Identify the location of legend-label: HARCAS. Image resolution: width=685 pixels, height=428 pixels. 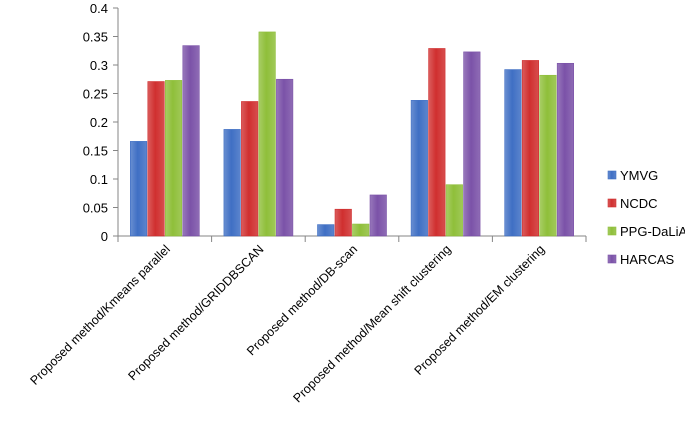
(647, 259).